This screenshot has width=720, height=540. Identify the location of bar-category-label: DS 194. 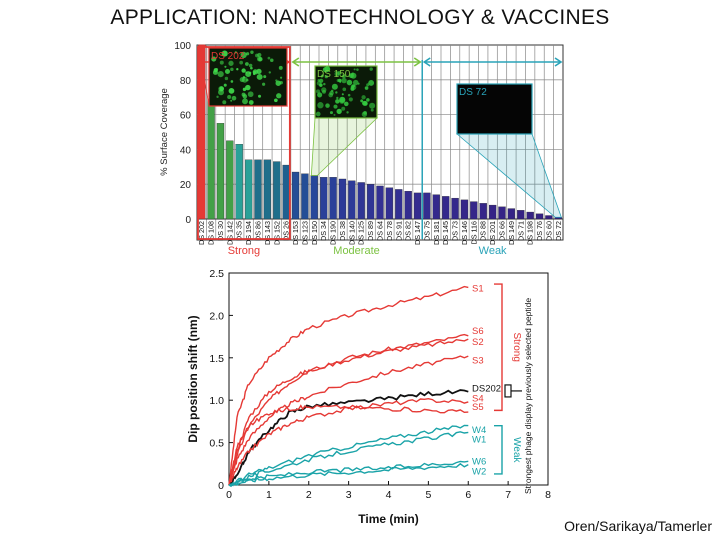
(248, 233).